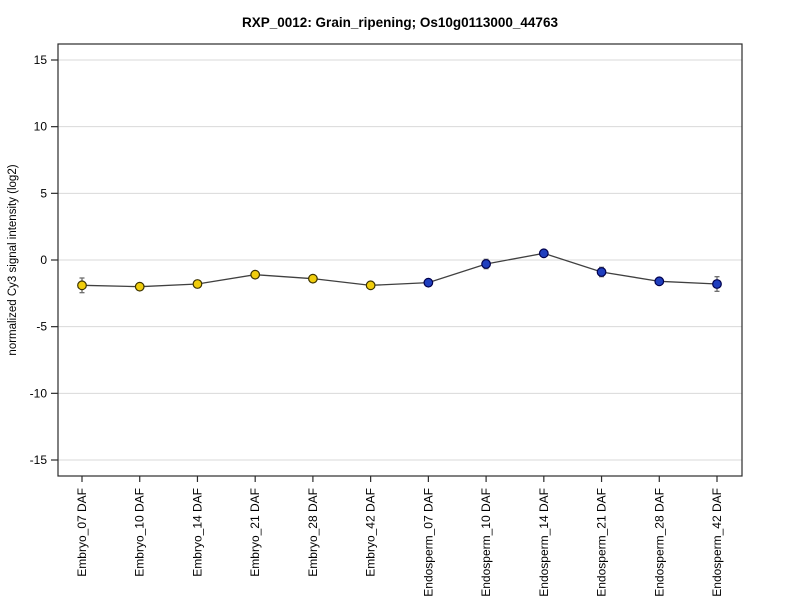  Describe the element at coordinates (313, 532) in the screenshot. I see `x-axis-category-label: Embryo_28 DAF` at that location.